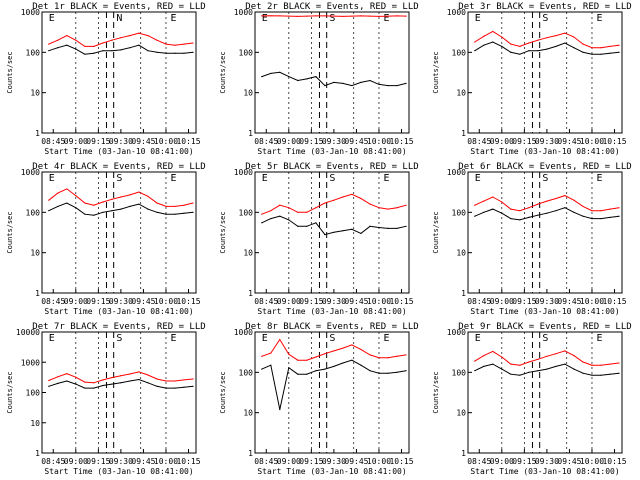  What do you see at coordinates (356, 141) in the screenshot?
I see `x-tick-label: 09:45` at bounding box center [356, 141].